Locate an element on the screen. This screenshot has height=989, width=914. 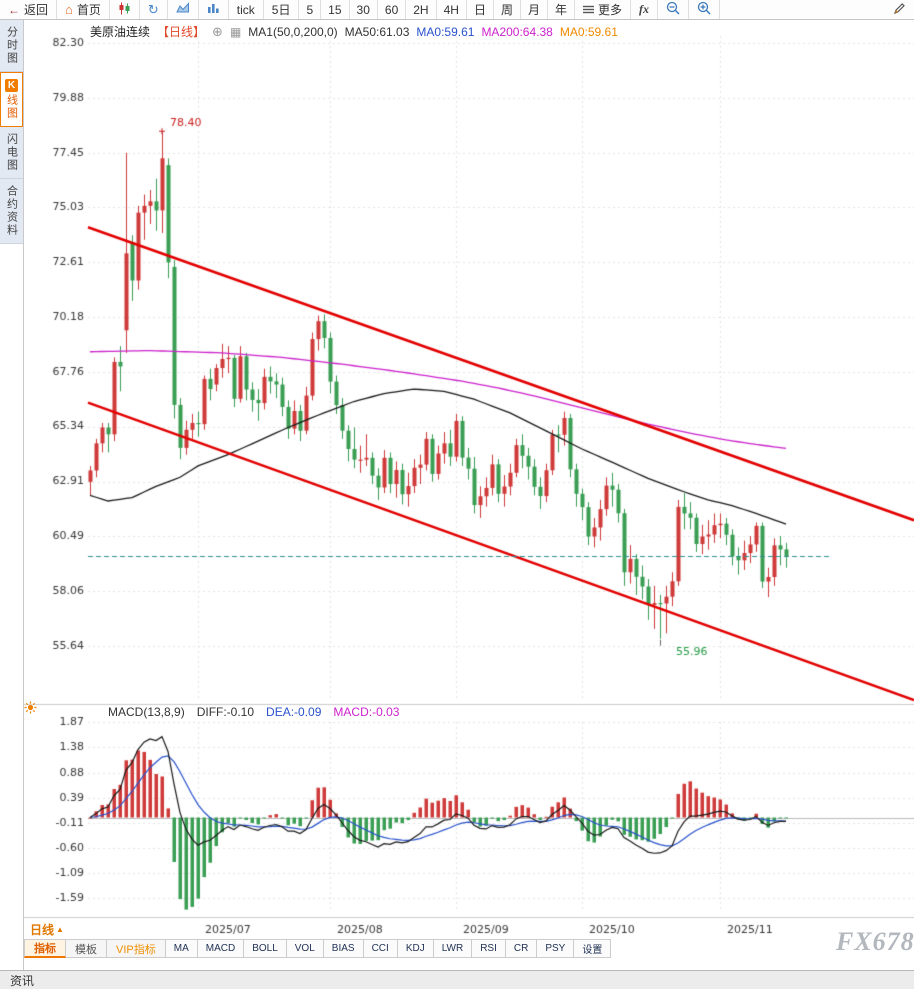
tab-label: 模板 is located at coordinates (86, 949).